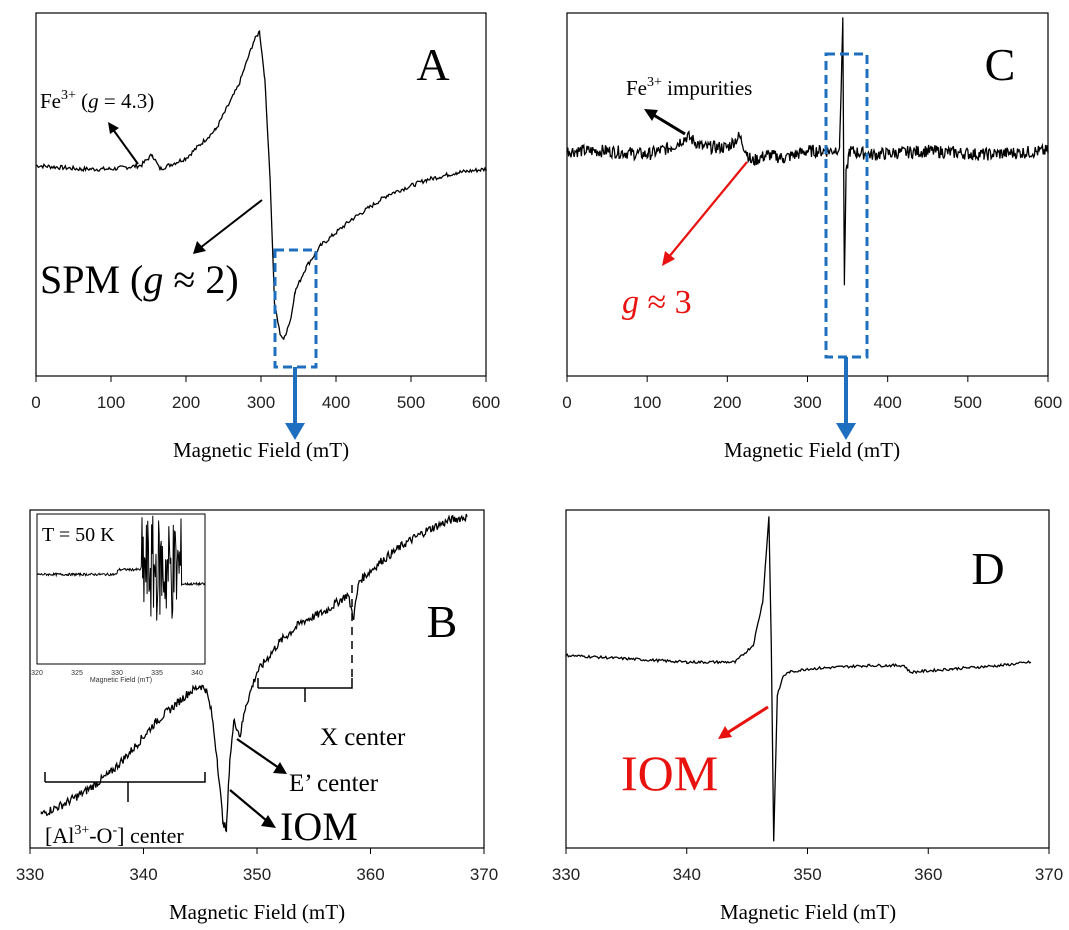 The width and height of the screenshot is (1069, 930). I want to click on panel-b-xtick-label: 360, so click(370, 874).